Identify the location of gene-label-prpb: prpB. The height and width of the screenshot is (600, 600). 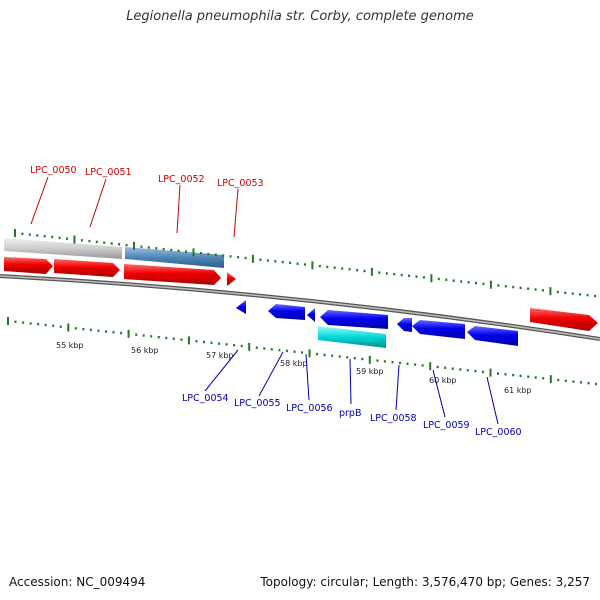
(350, 413).